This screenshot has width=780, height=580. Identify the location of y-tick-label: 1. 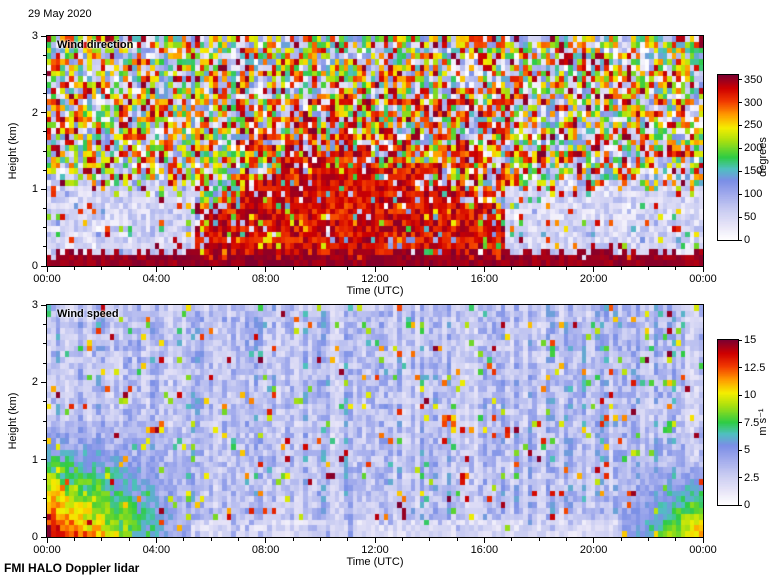
(34, 189).